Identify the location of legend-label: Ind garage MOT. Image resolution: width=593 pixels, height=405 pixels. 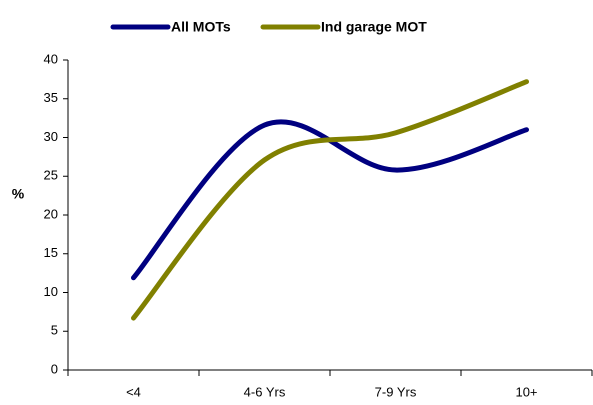
(374, 27).